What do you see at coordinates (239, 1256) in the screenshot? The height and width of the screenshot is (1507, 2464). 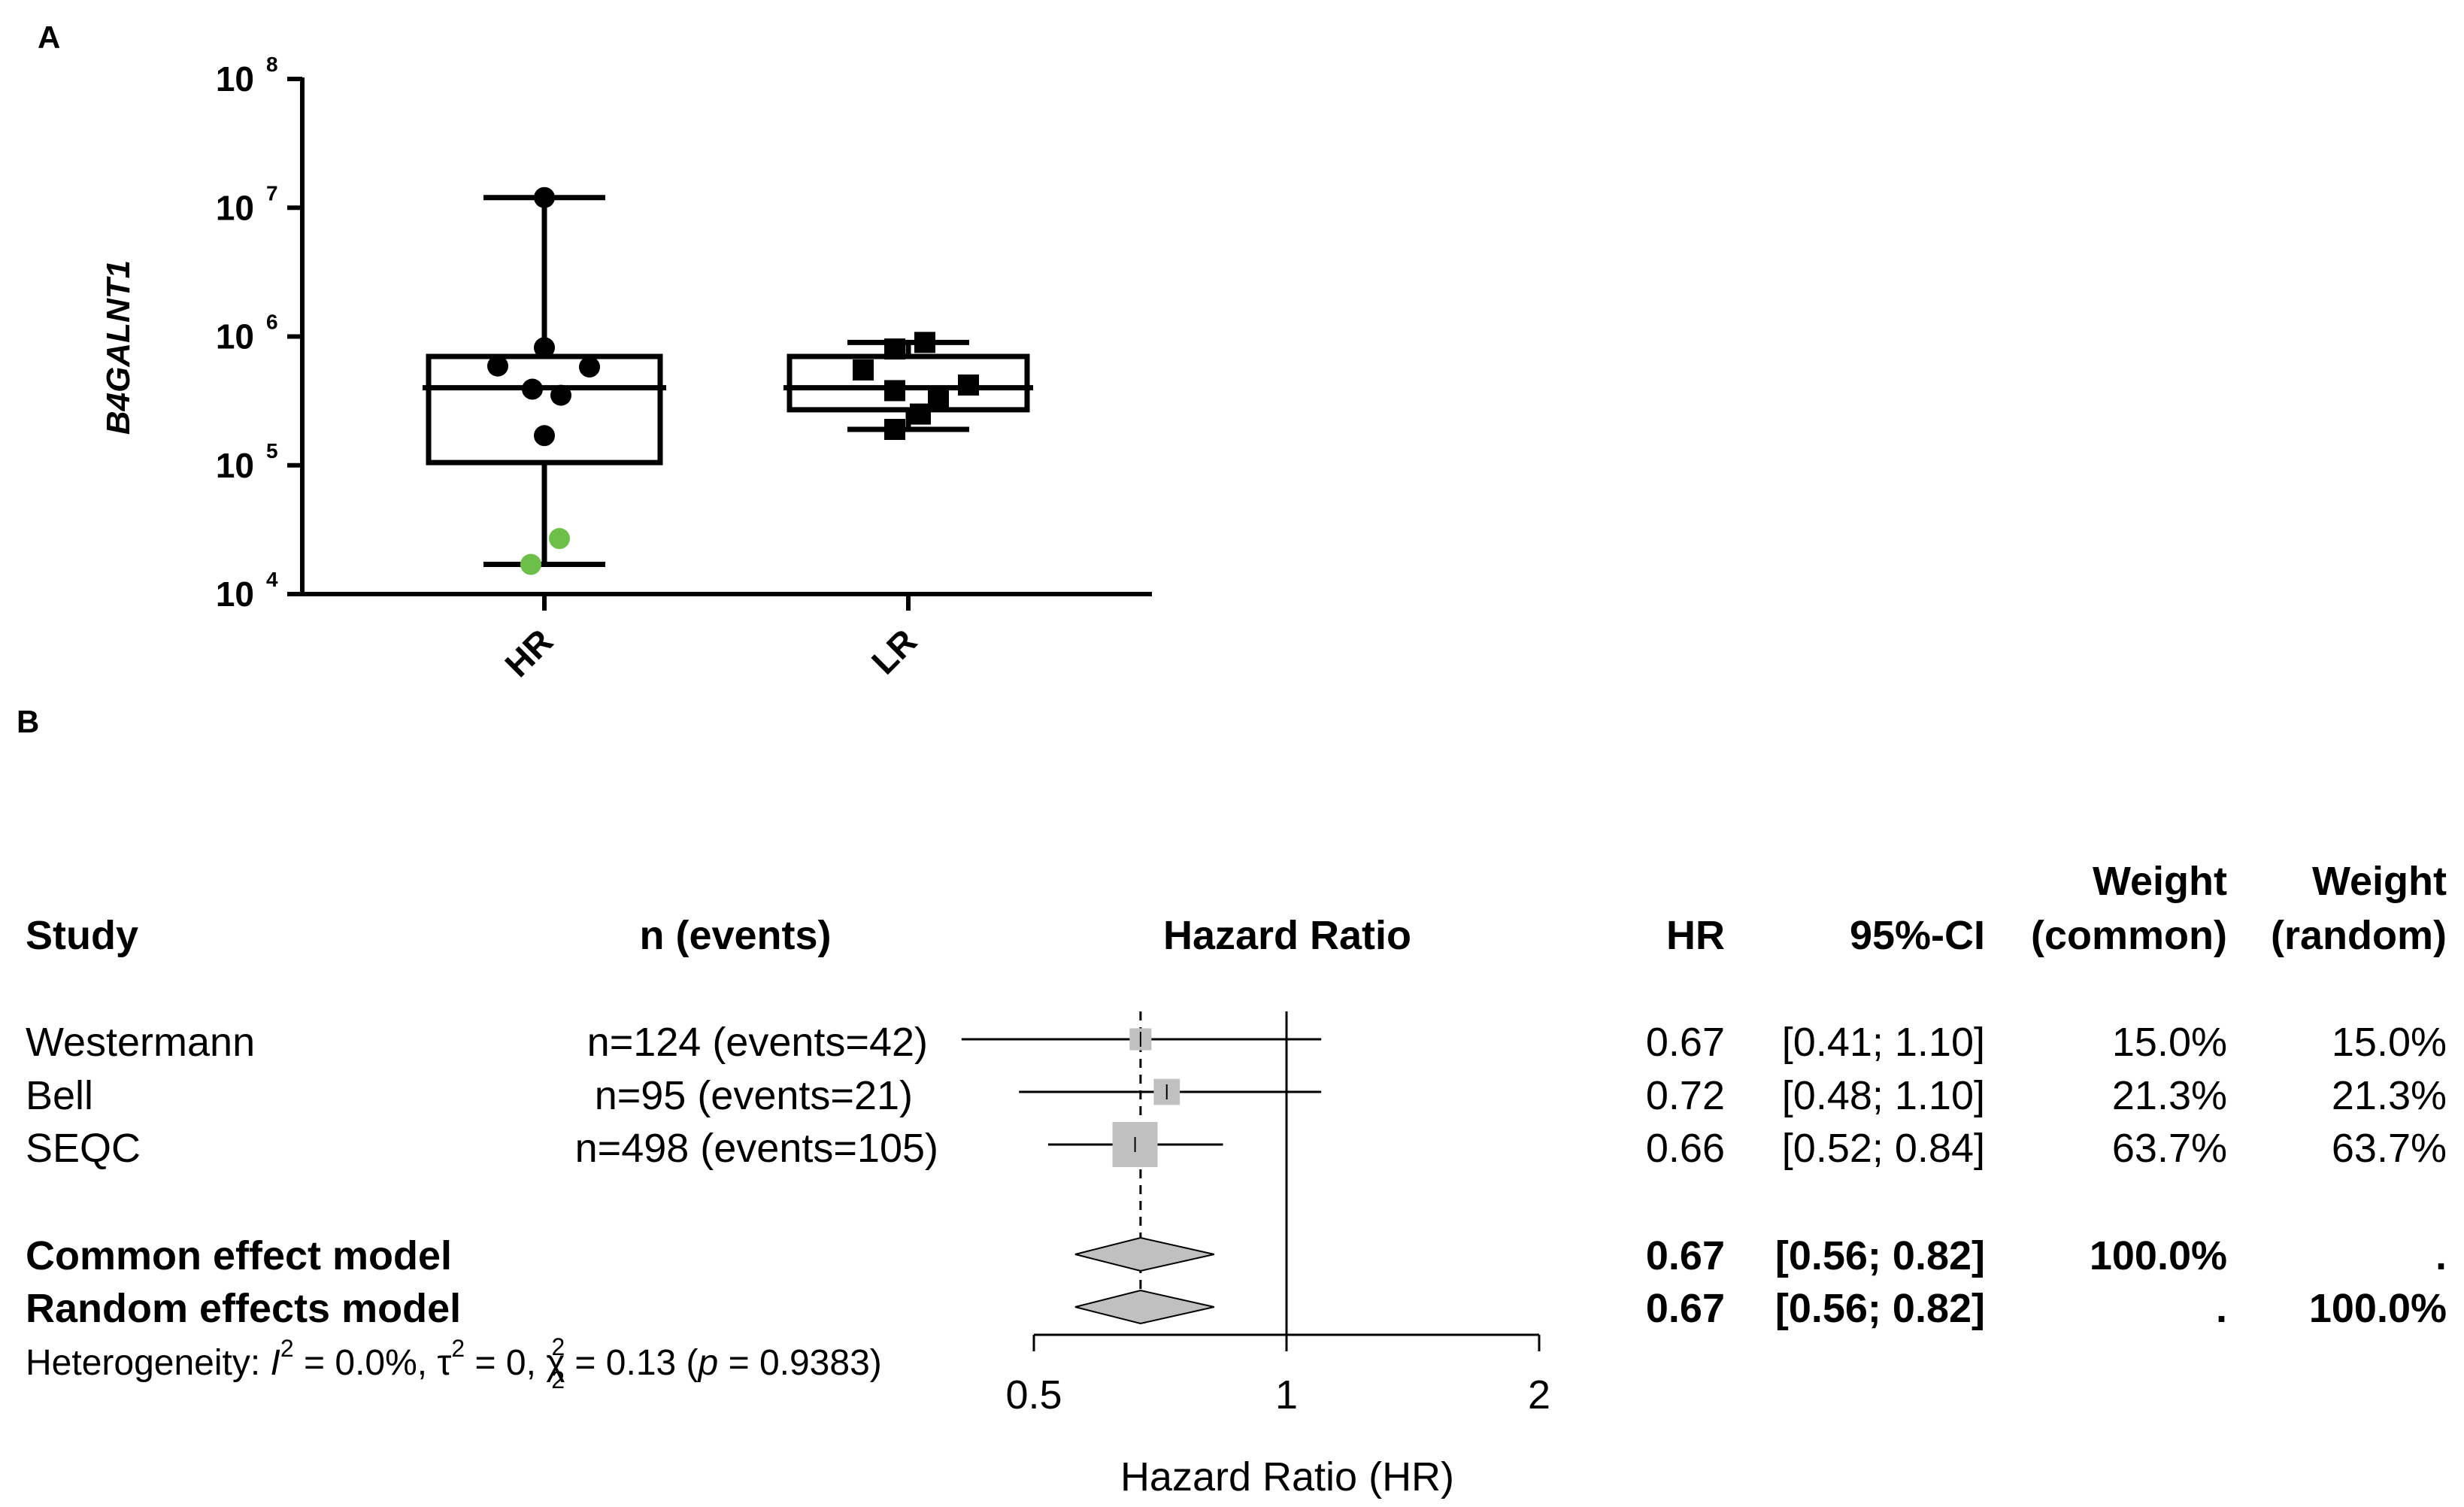 I see `model-name: Common effect model` at bounding box center [239, 1256].